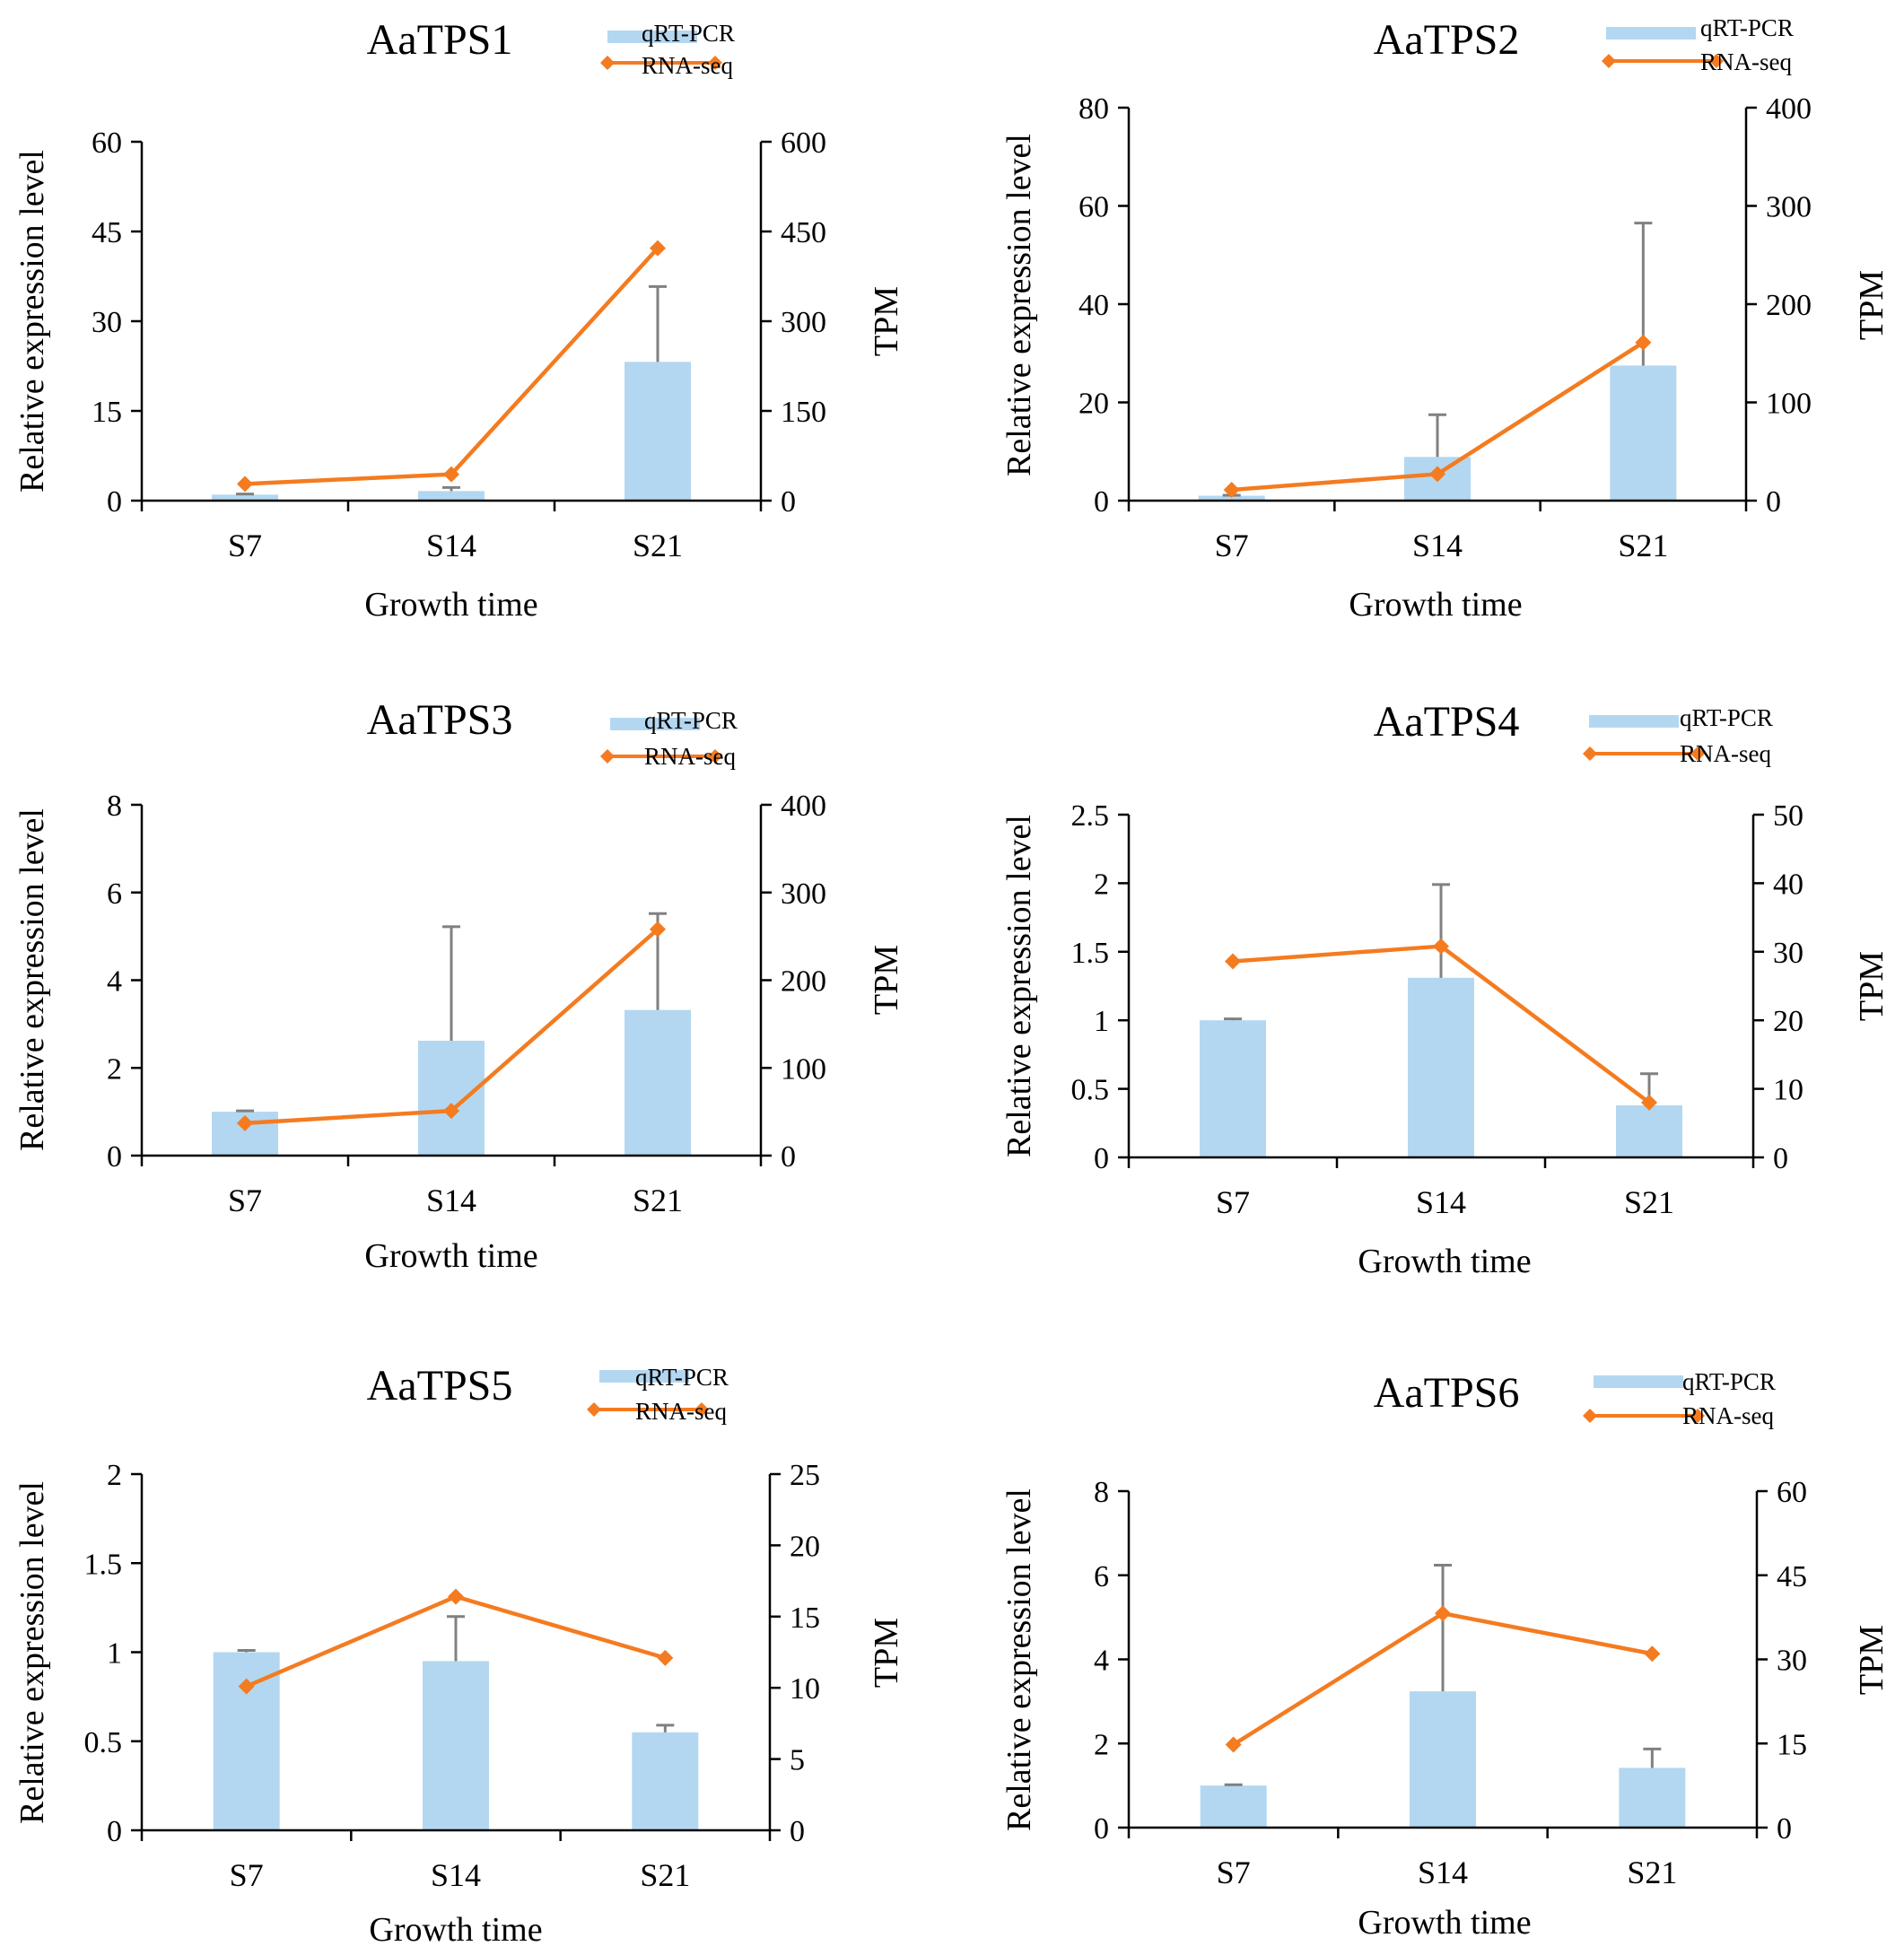 The height and width of the screenshot is (1955, 1904). I want to click on y2-tick-label: 200, so click(1789, 305).